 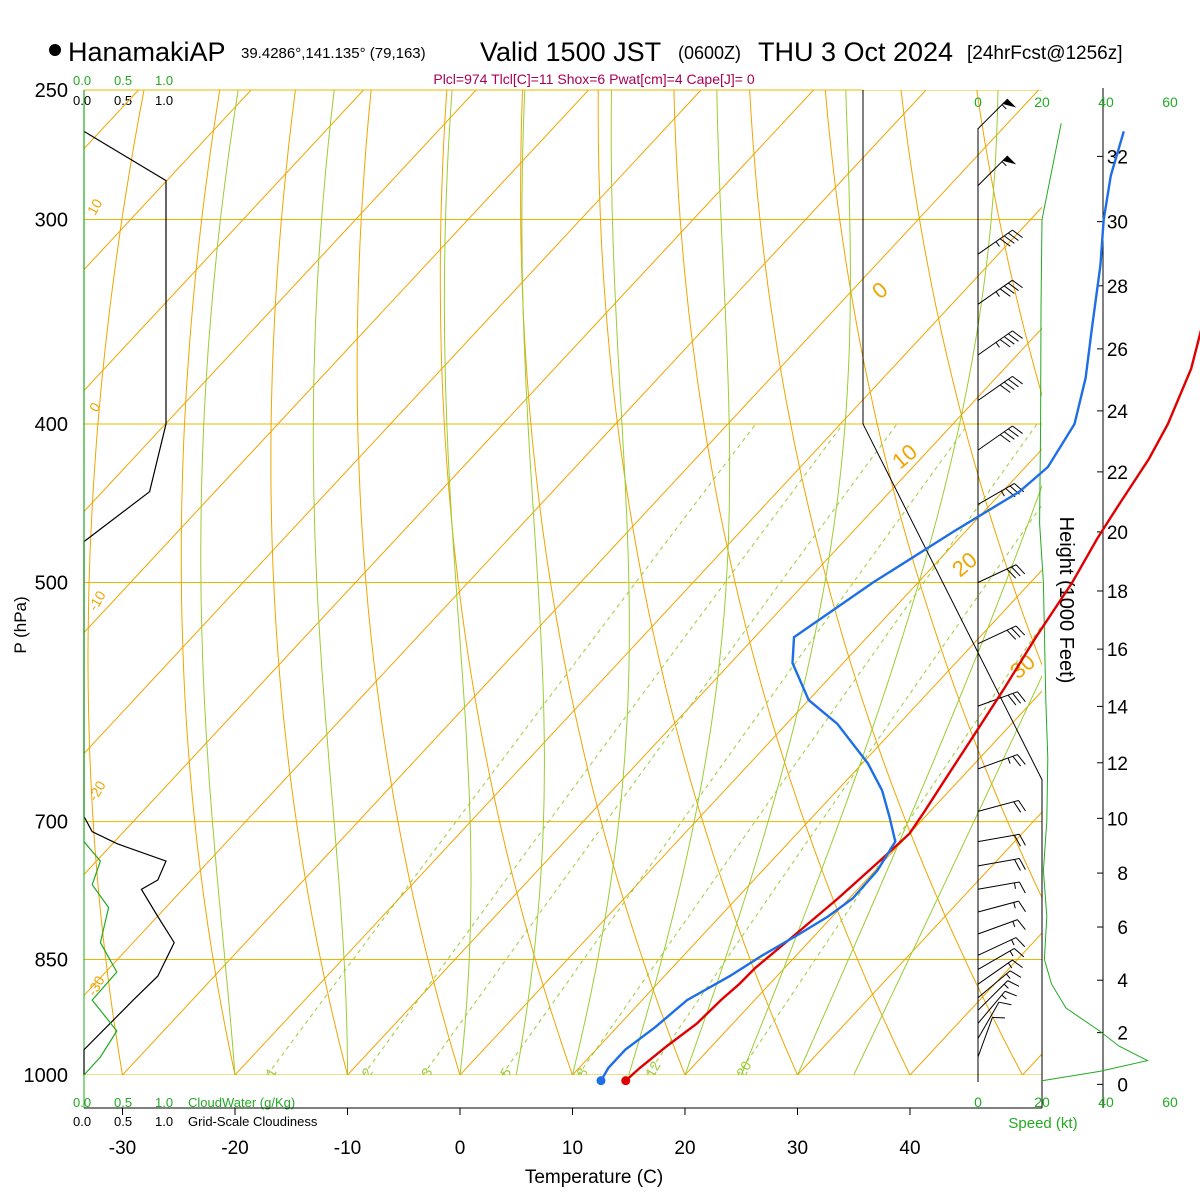 I want to click on mixing-ratio-label: 1, so click(x=271, y=1072).